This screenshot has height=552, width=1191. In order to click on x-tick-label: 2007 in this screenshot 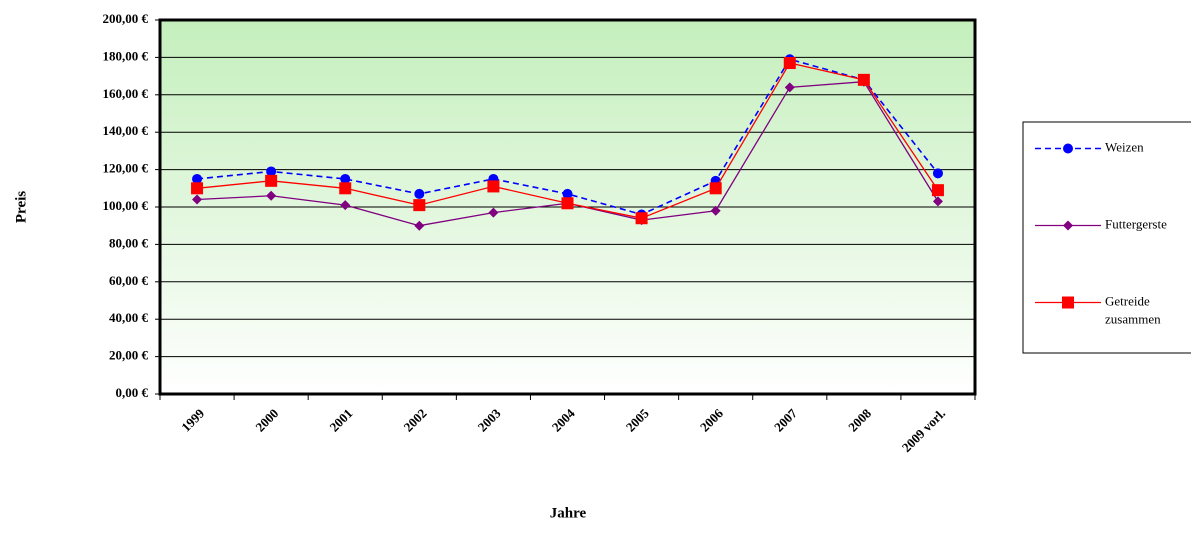, I will do `click(785, 419)`.